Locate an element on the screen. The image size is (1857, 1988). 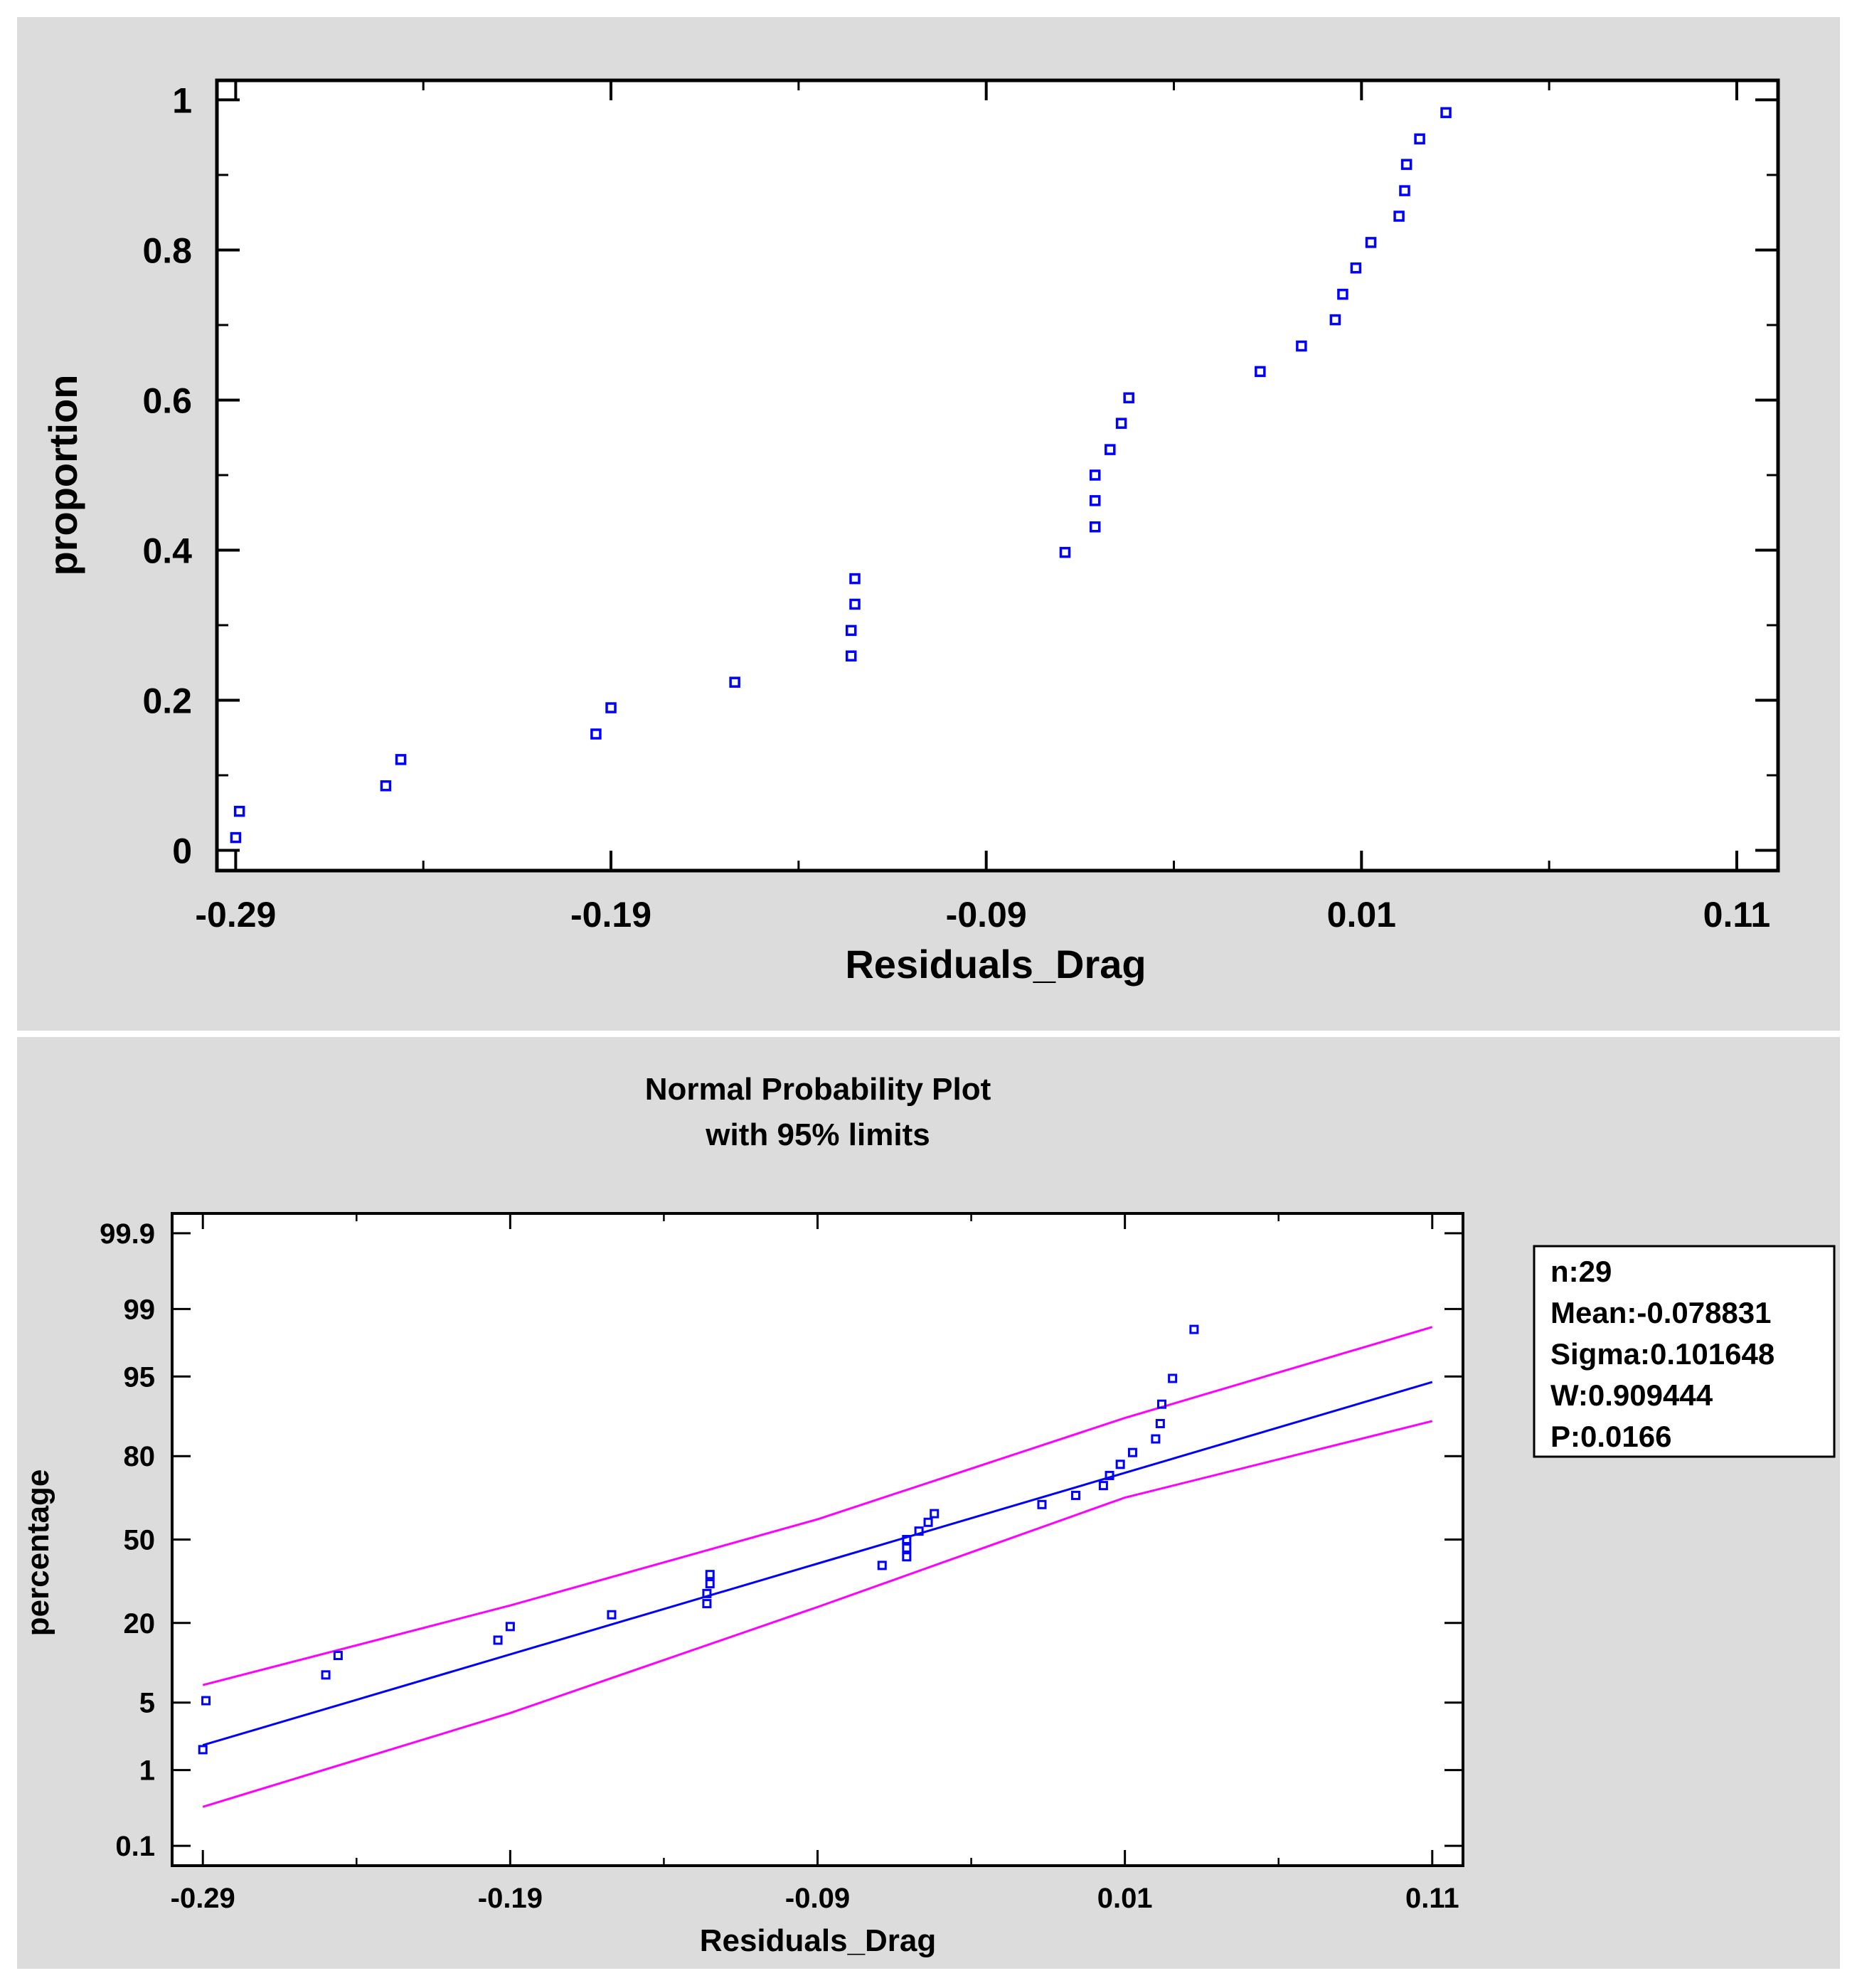
bottom-x-tick-label: -0.29 is located at coordinates (203, 1898).